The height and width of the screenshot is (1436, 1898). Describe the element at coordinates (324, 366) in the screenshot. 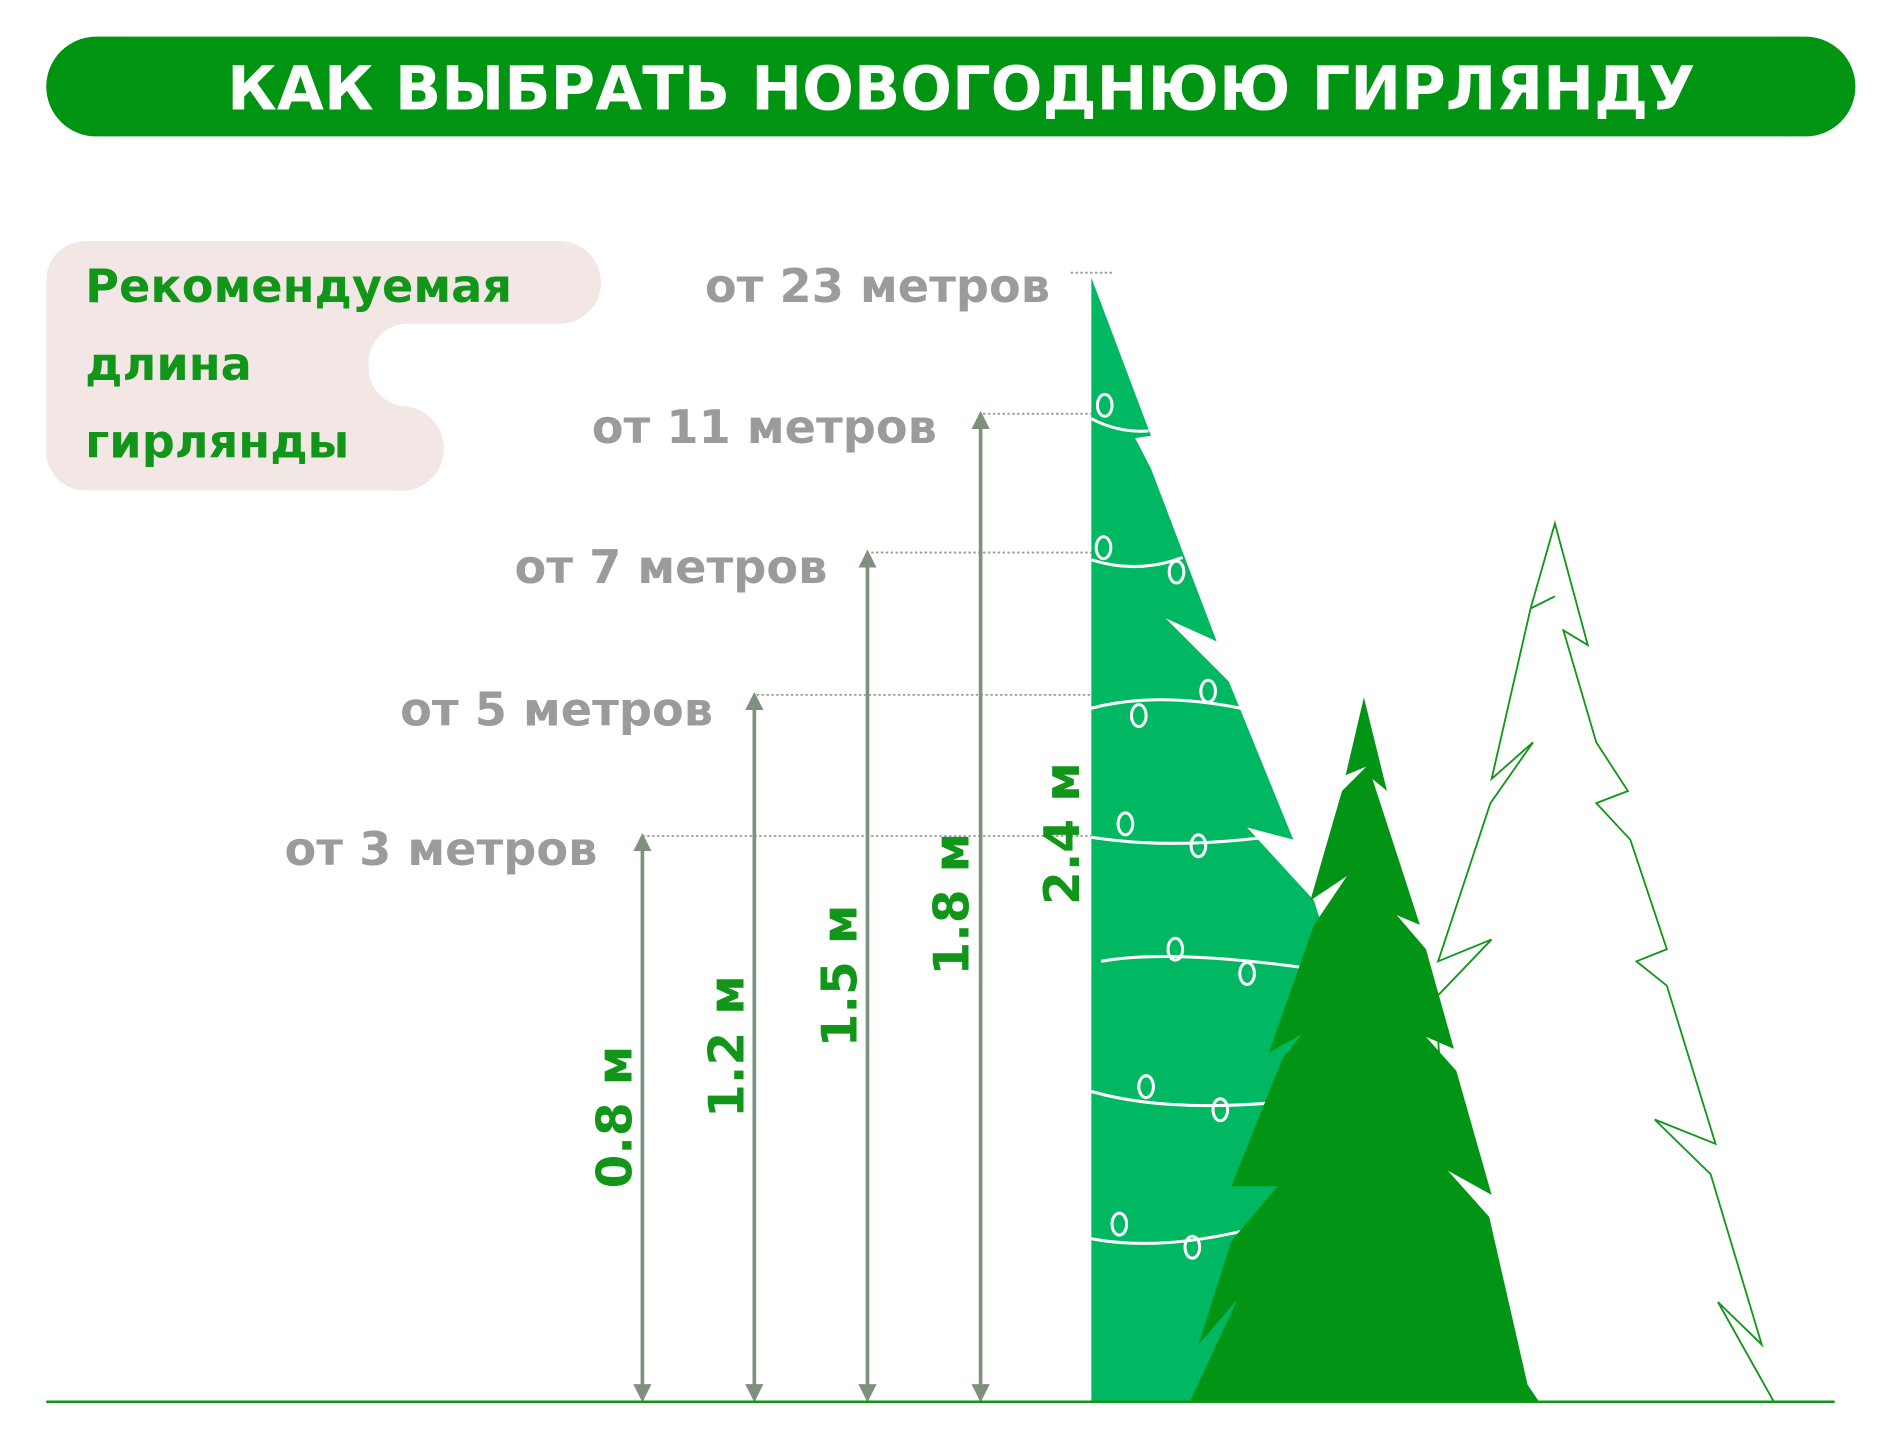

I see `legend-box` at that location.